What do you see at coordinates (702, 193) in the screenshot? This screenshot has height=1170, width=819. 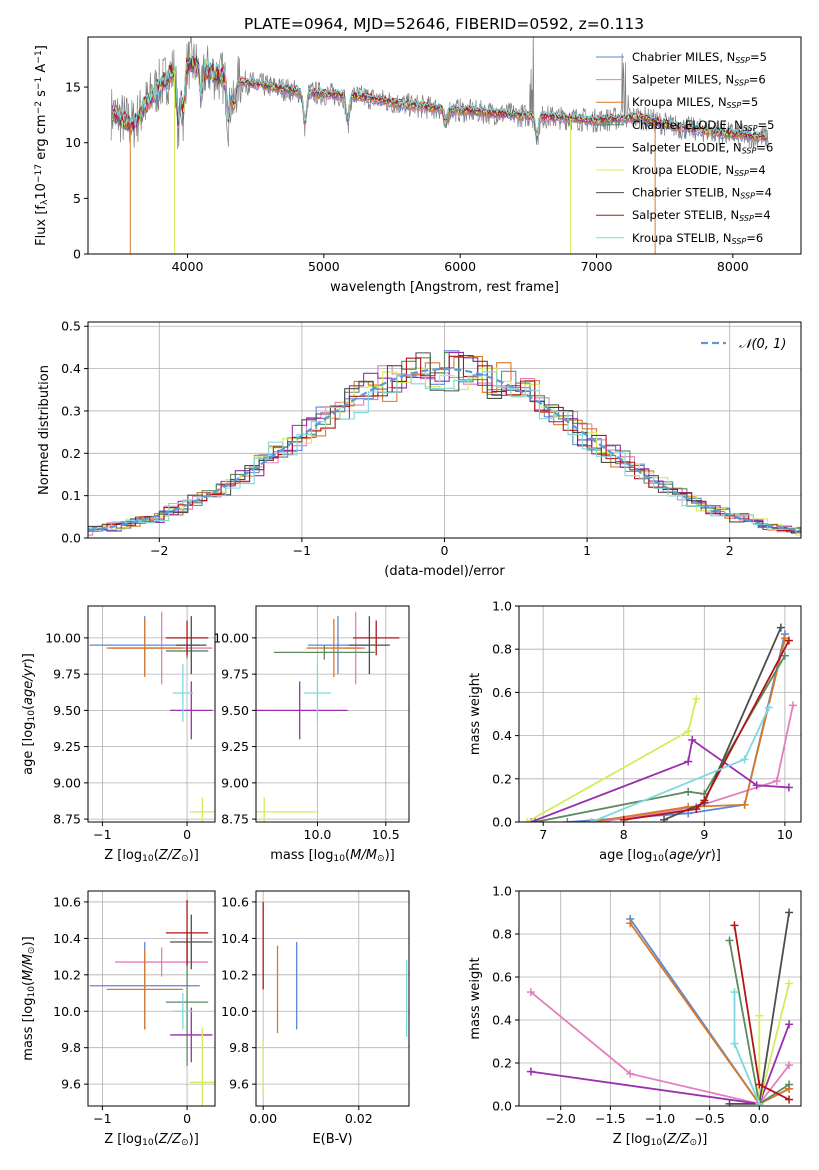 I see `legend-entry-label: Chabrier STELIB, NSSP=4` at bounding box center [702, 193].